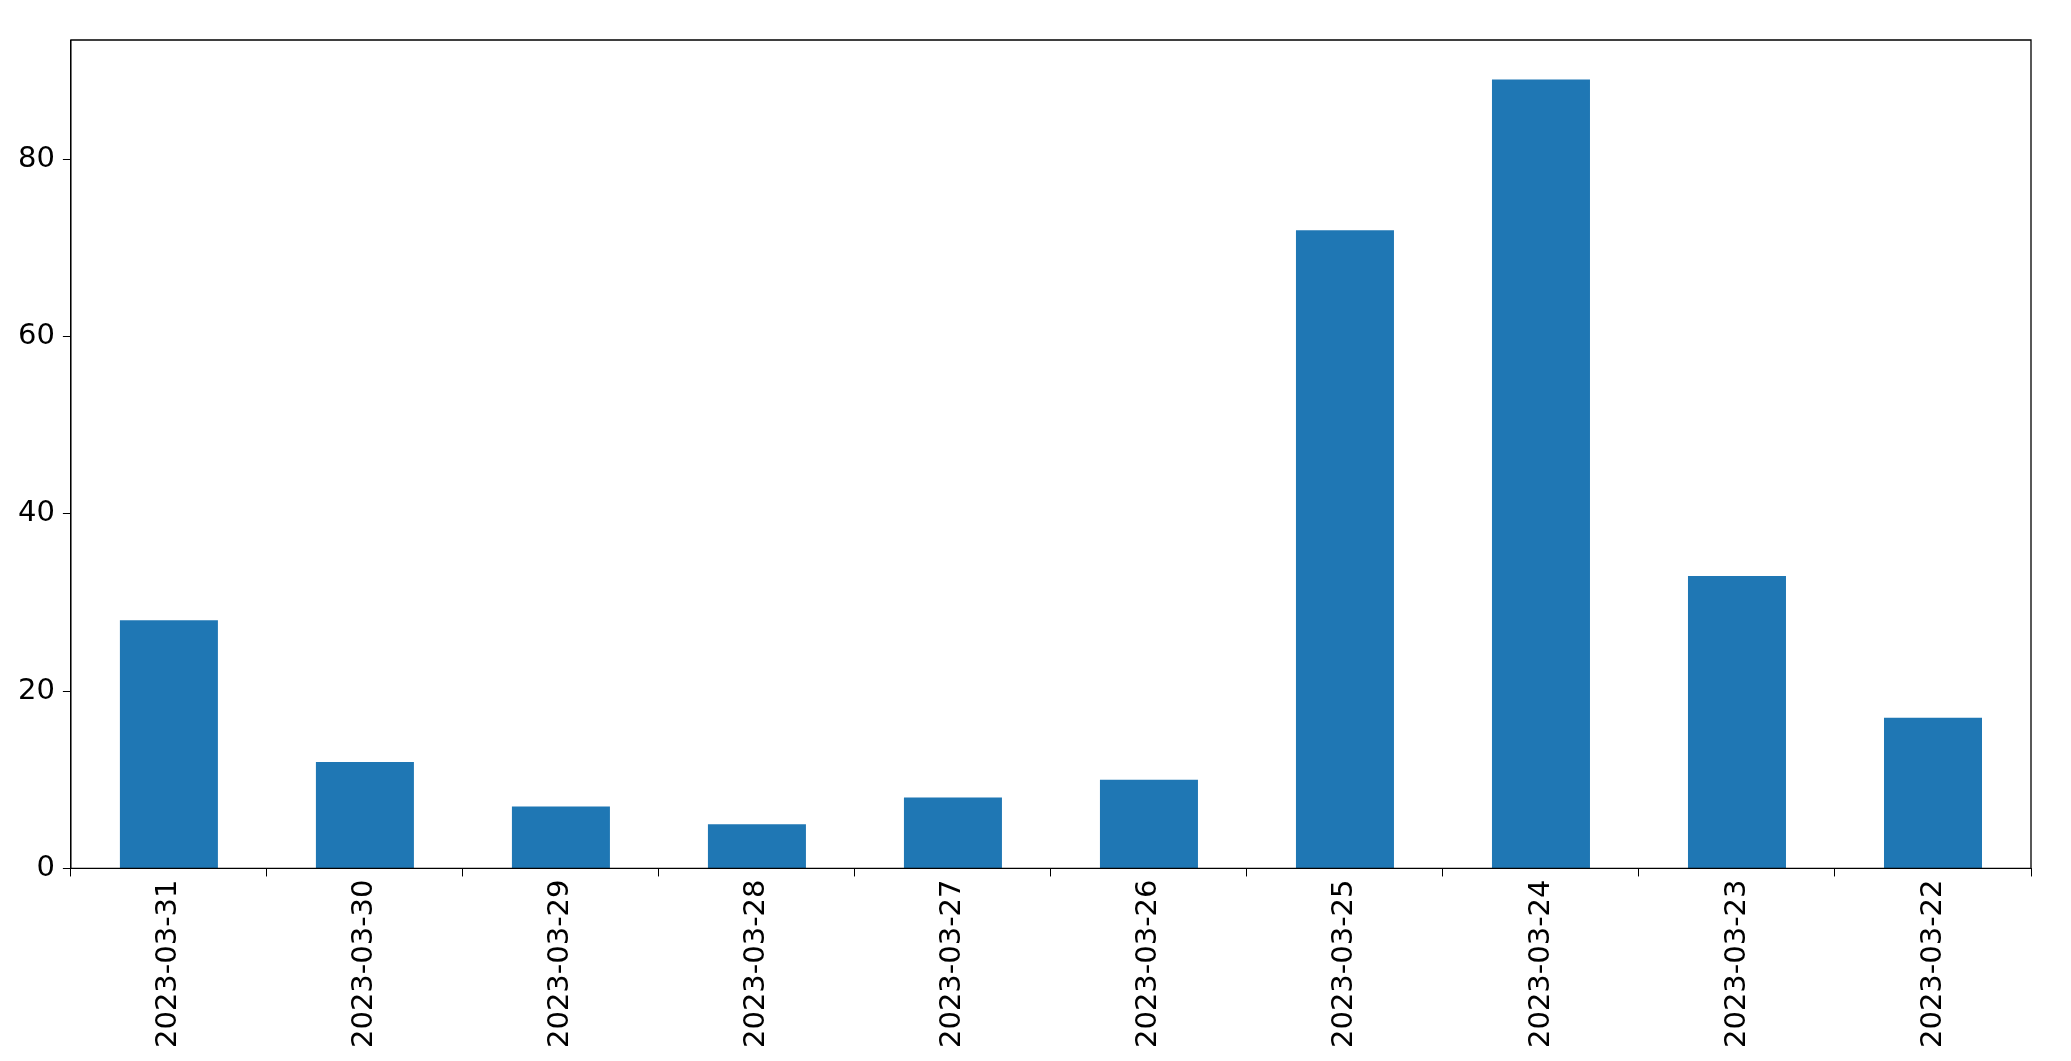 The image size is (2071, 1061). Describe the element at coordinates (754, 964) in the screenshot. I see `x-tick-label: 2023-03-28` at that location.